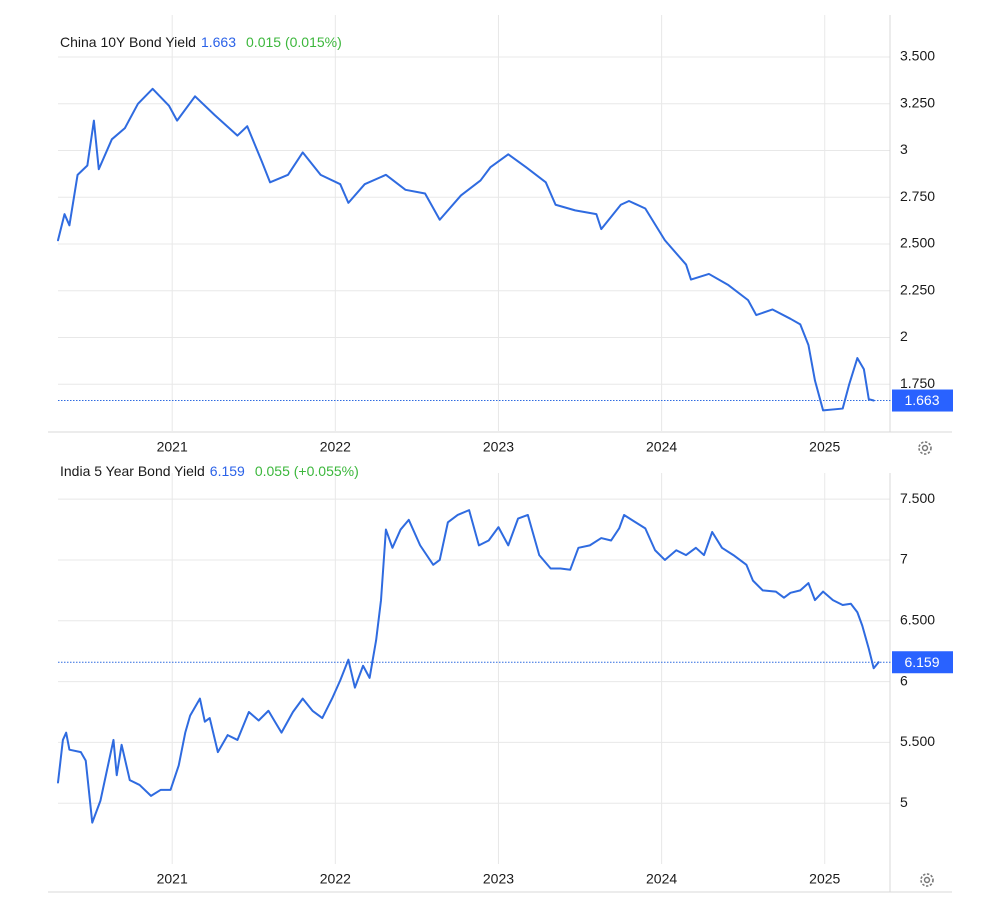  Describe the element at coordinates (904, 149) in the screenshot. I see `y-tick-label: 3` at that location.